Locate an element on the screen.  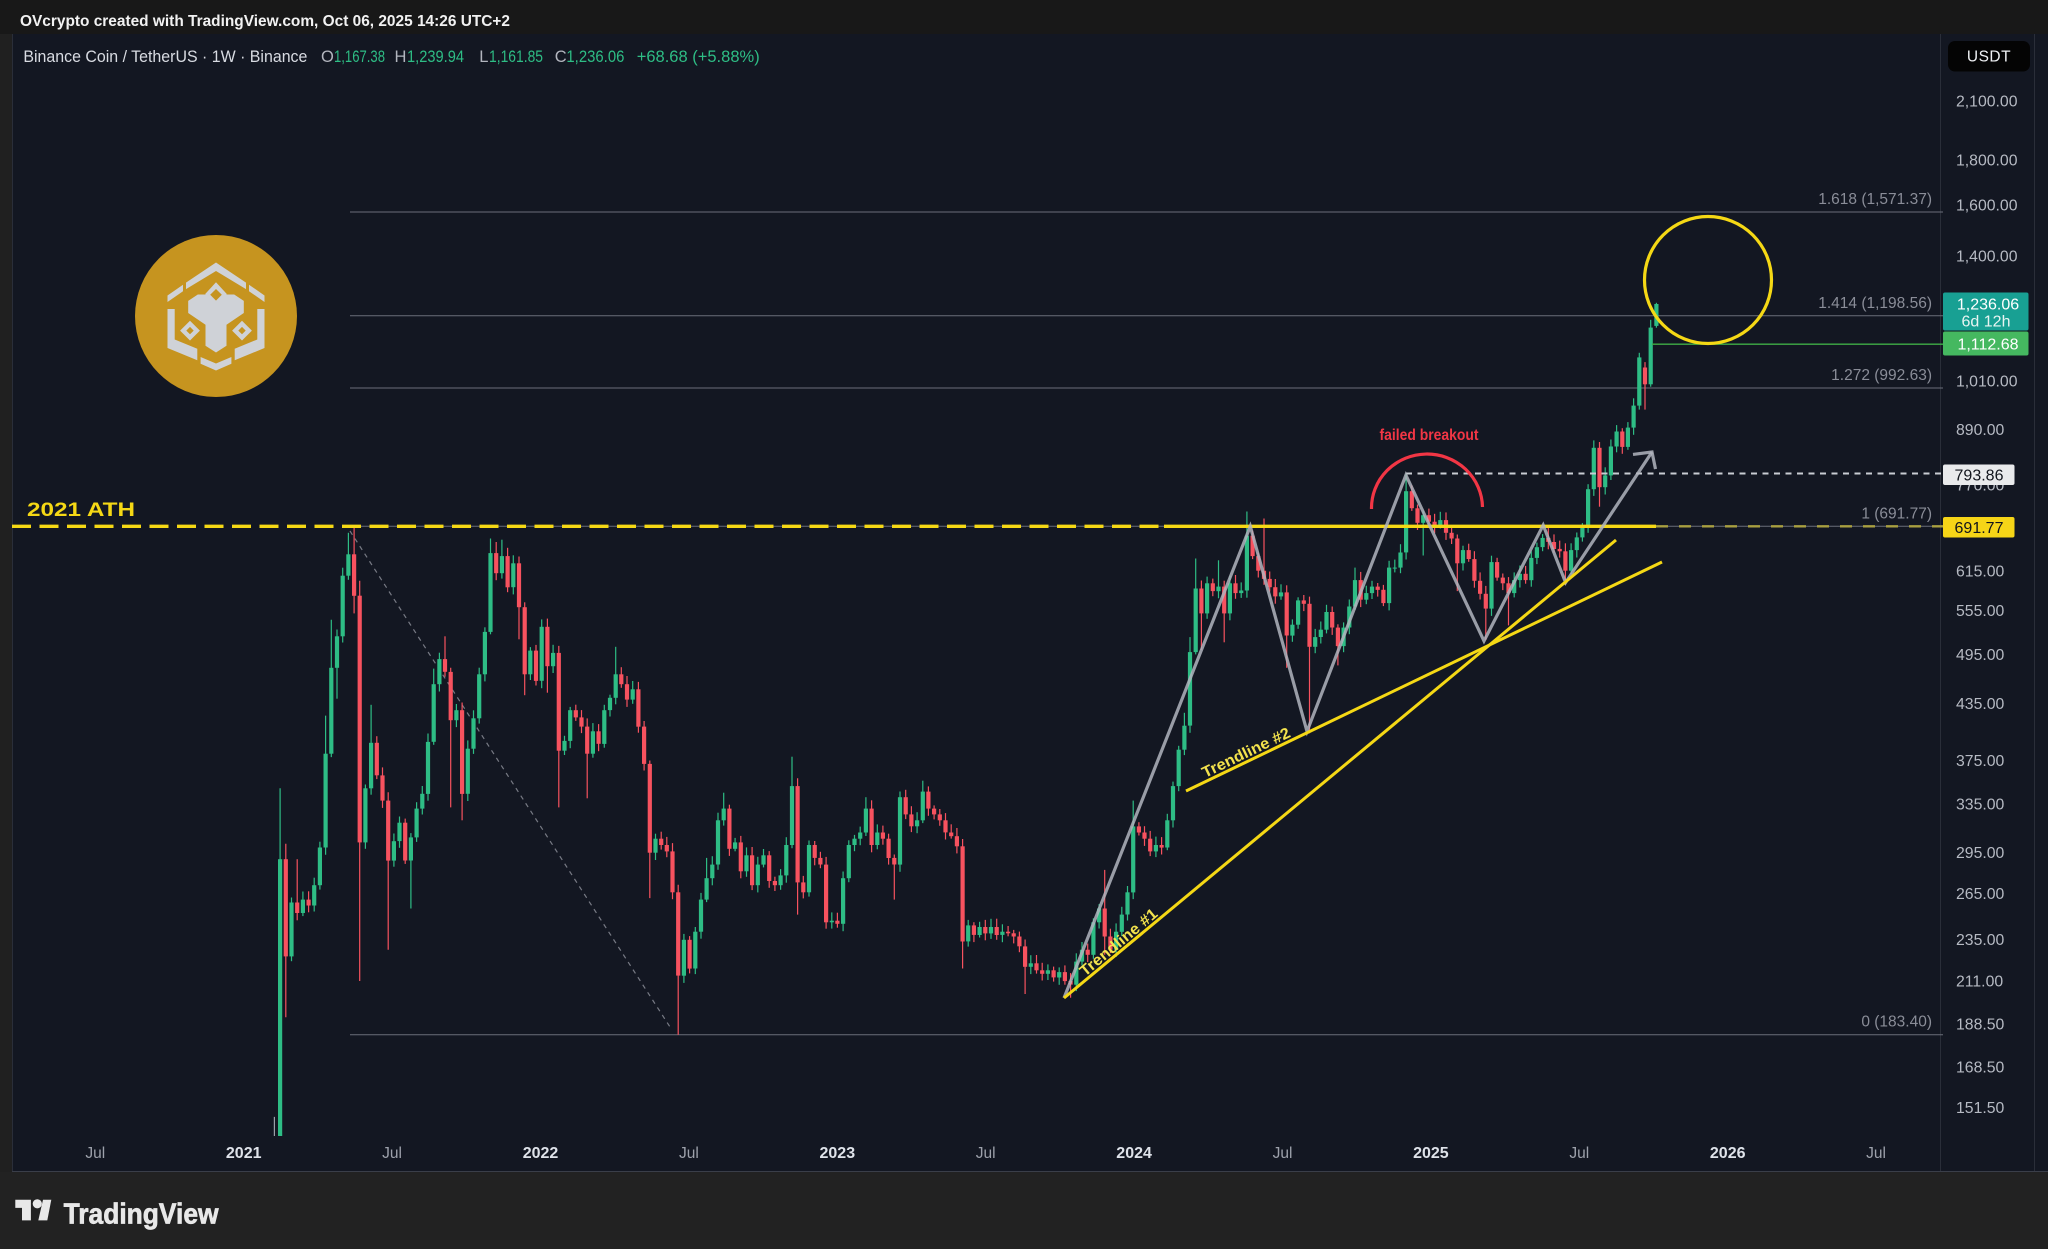
svg-text: TradingView is located at coordinates (141, 1215).